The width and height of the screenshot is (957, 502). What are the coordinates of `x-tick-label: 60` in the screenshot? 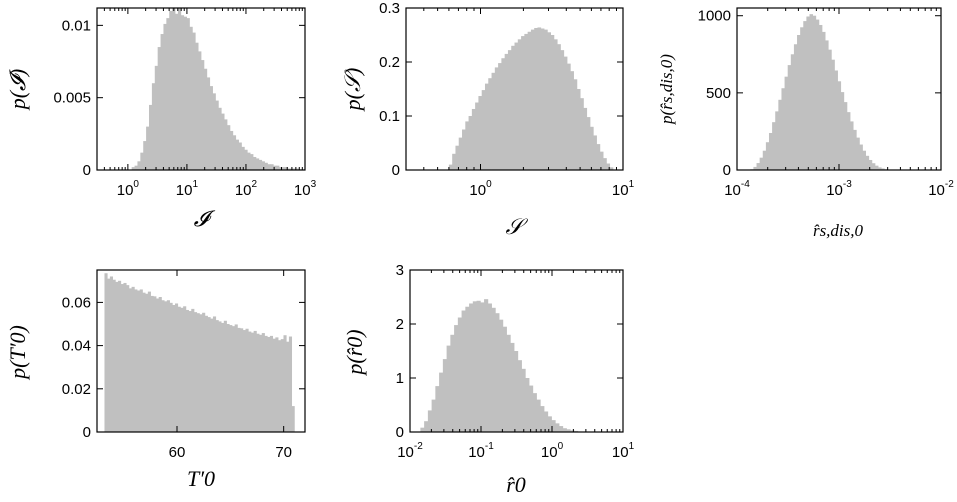 It's located at (177, 452).